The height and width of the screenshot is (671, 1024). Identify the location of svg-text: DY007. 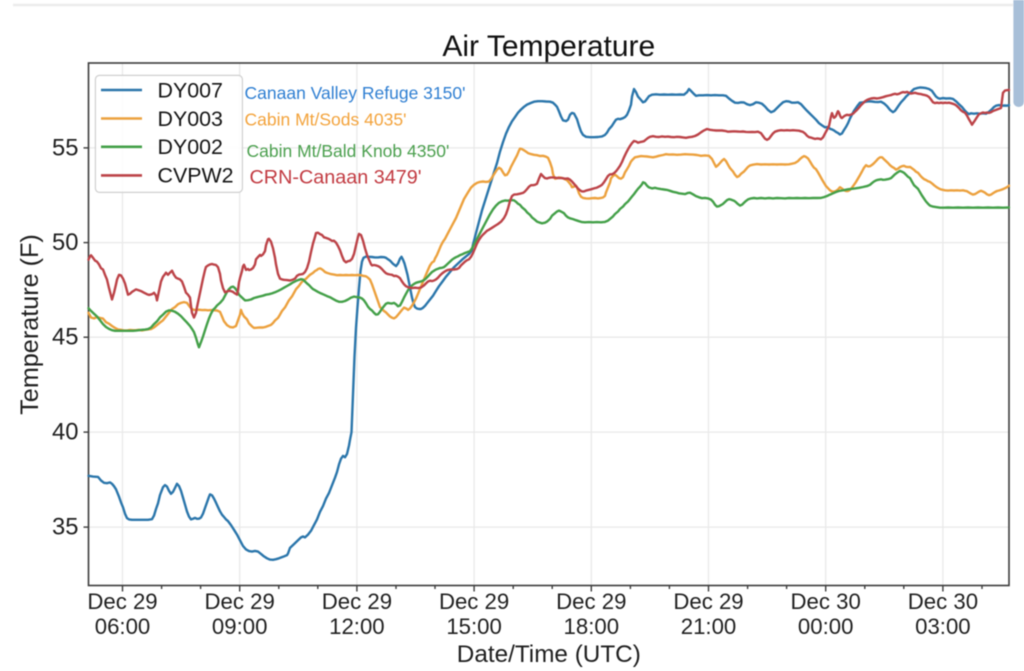
(190, 90).